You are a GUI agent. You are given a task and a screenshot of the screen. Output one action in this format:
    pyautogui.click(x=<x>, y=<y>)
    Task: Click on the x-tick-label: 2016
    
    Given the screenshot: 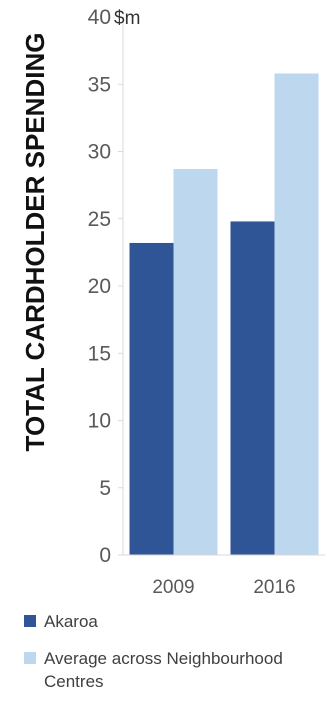 What is the action you would take?
    pyautogui.click(x=274, y=587)
    